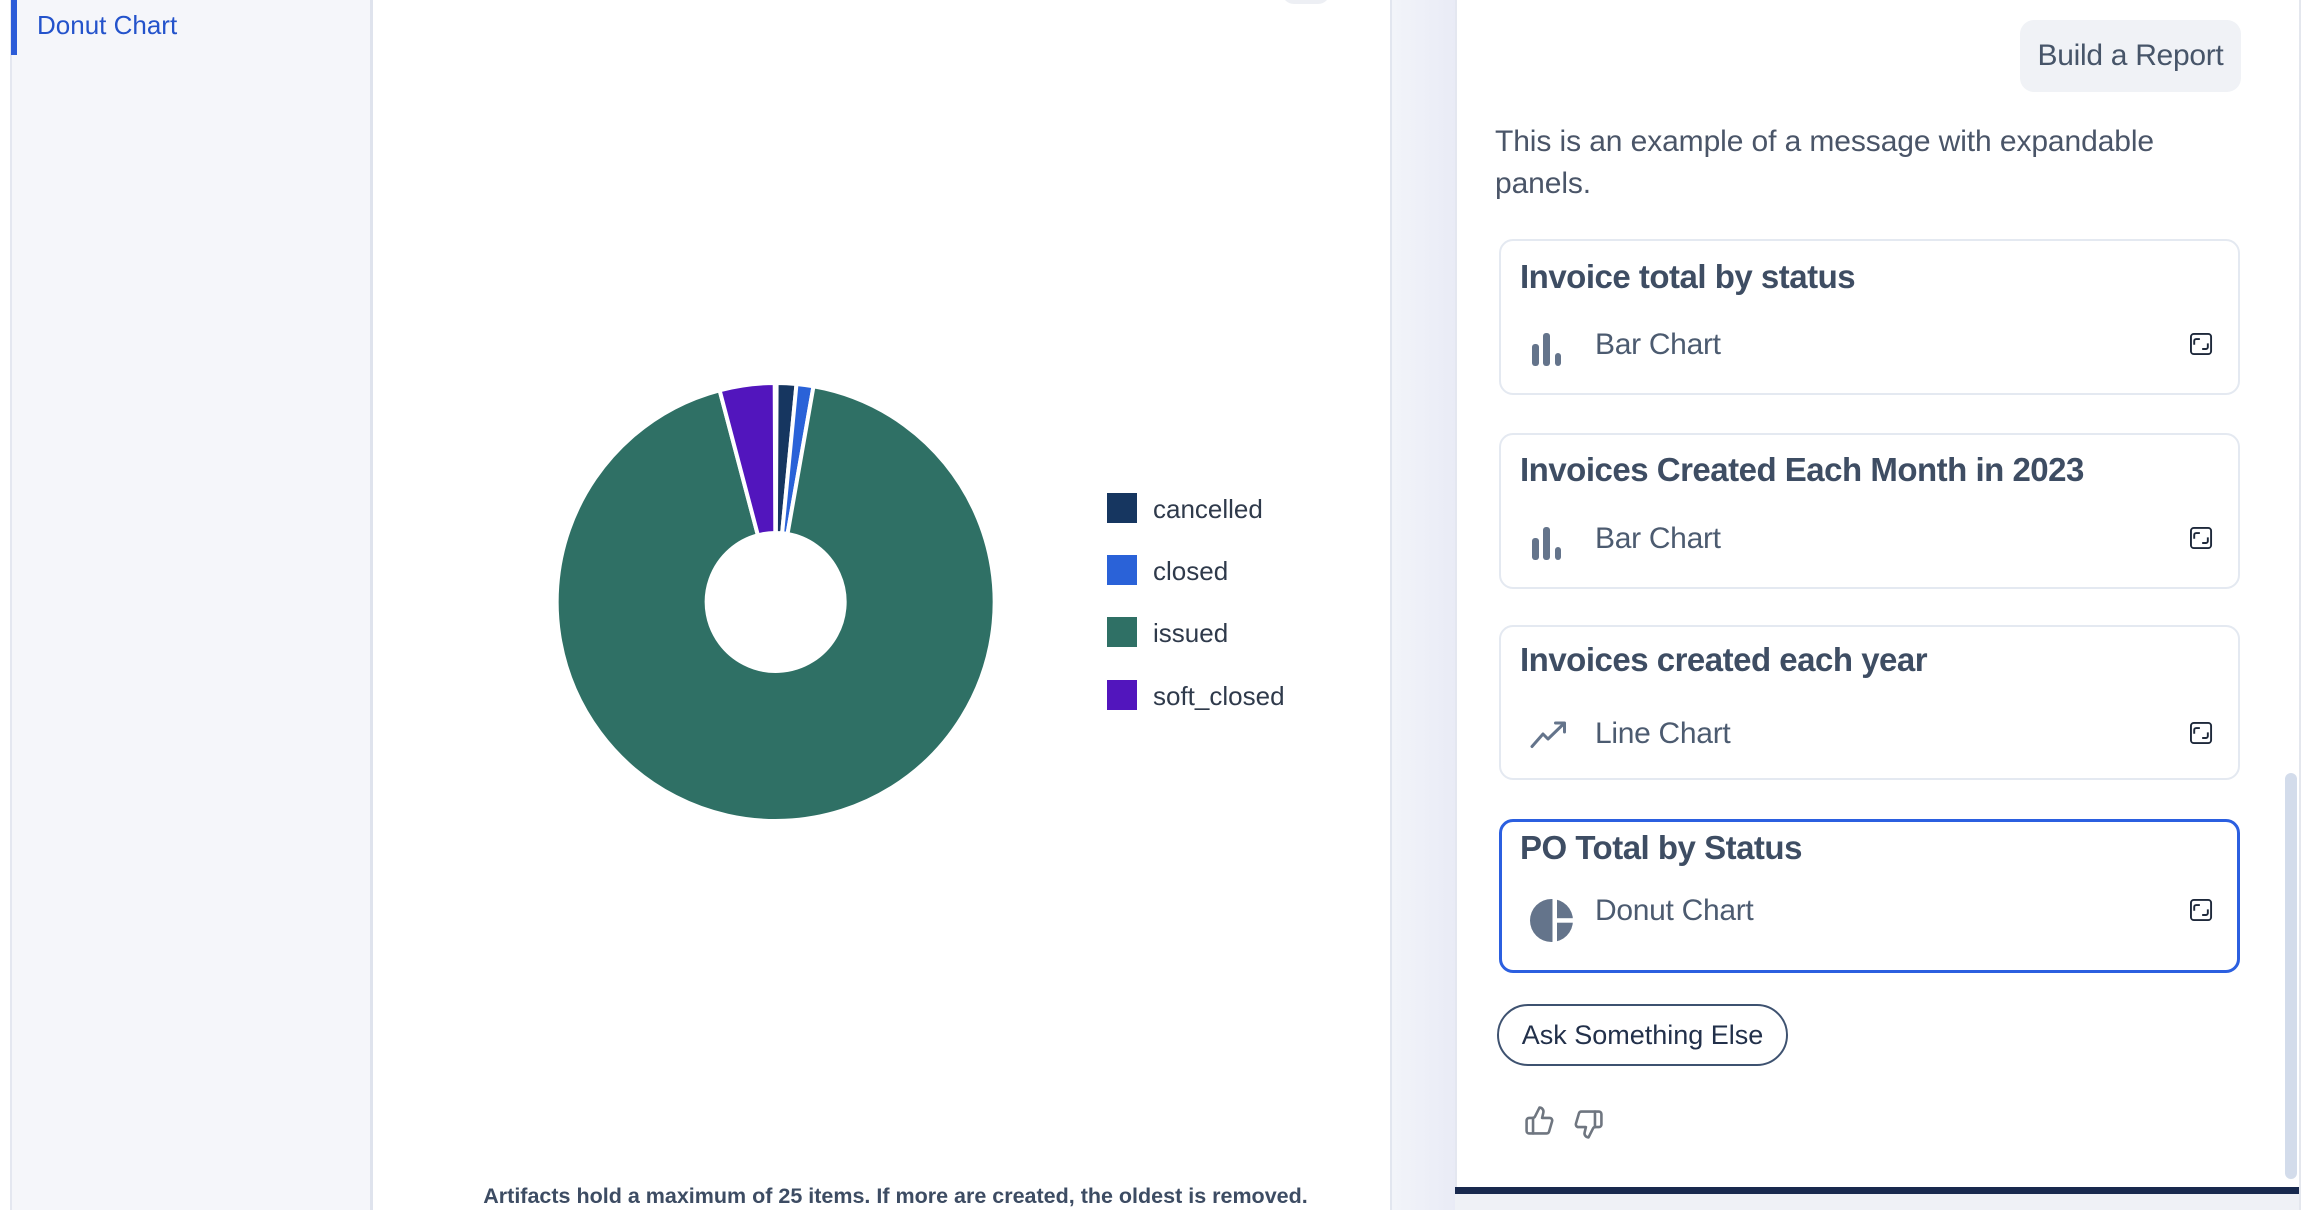  I want to click on svg-text: cancelled, so click(1208, 509).